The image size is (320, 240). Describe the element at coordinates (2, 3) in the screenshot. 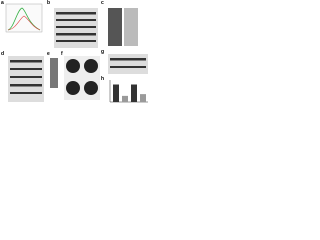

I see `panel-label: a` at that location.